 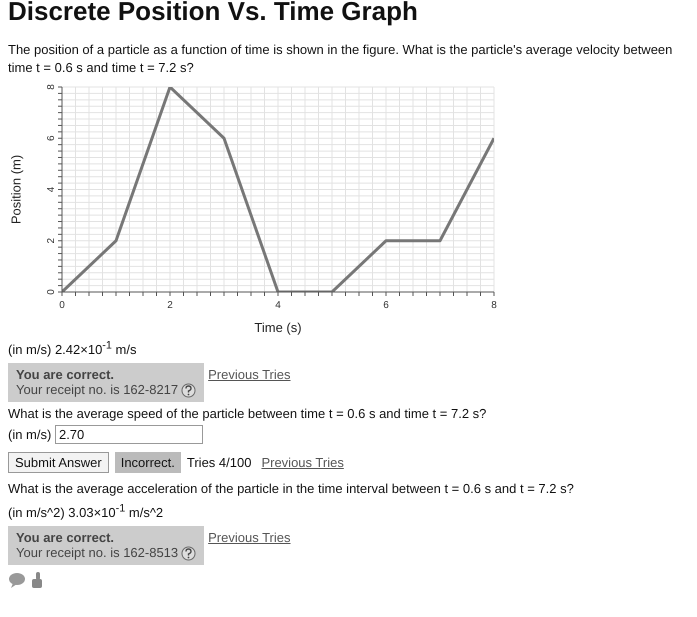 What do you see at coordinates (278, 305) in the screenshot?
I see `x-tick-label: 4` at bounding box center [278, 305].